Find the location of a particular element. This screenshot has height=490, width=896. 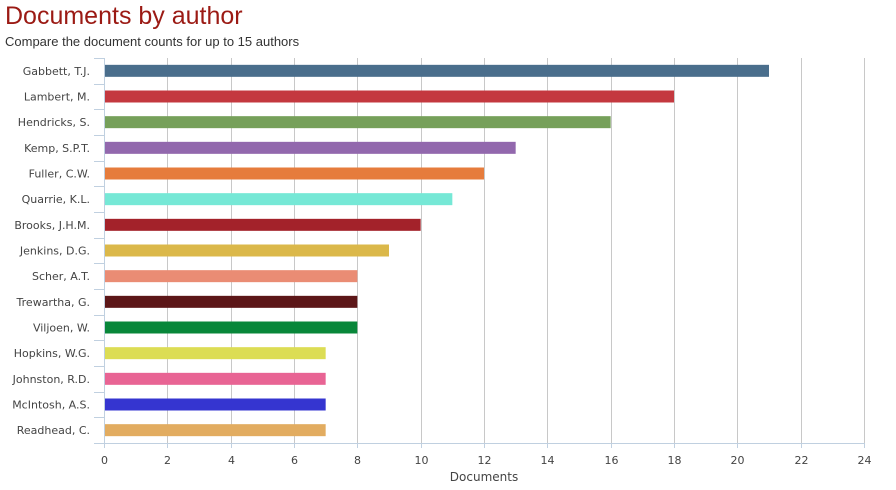

y-tick-label: Scher, A.T. is located at coordinates (61, 276).